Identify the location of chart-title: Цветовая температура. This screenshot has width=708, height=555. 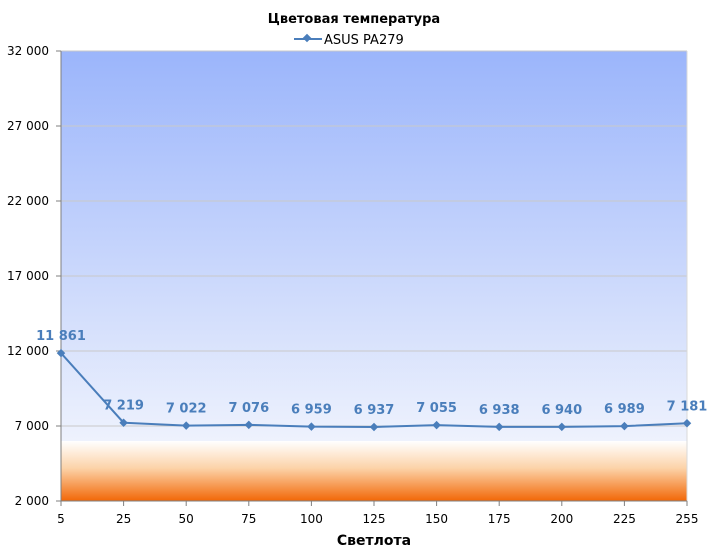
(354, 19).